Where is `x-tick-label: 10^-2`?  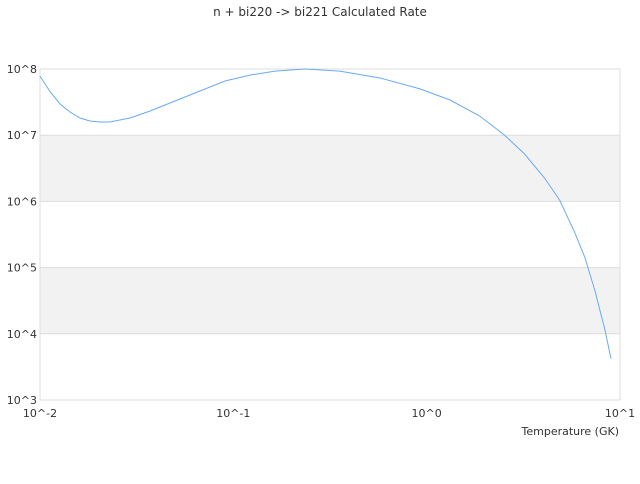 x-tick-label: 10^-2 is located at coordinates (40, 413).